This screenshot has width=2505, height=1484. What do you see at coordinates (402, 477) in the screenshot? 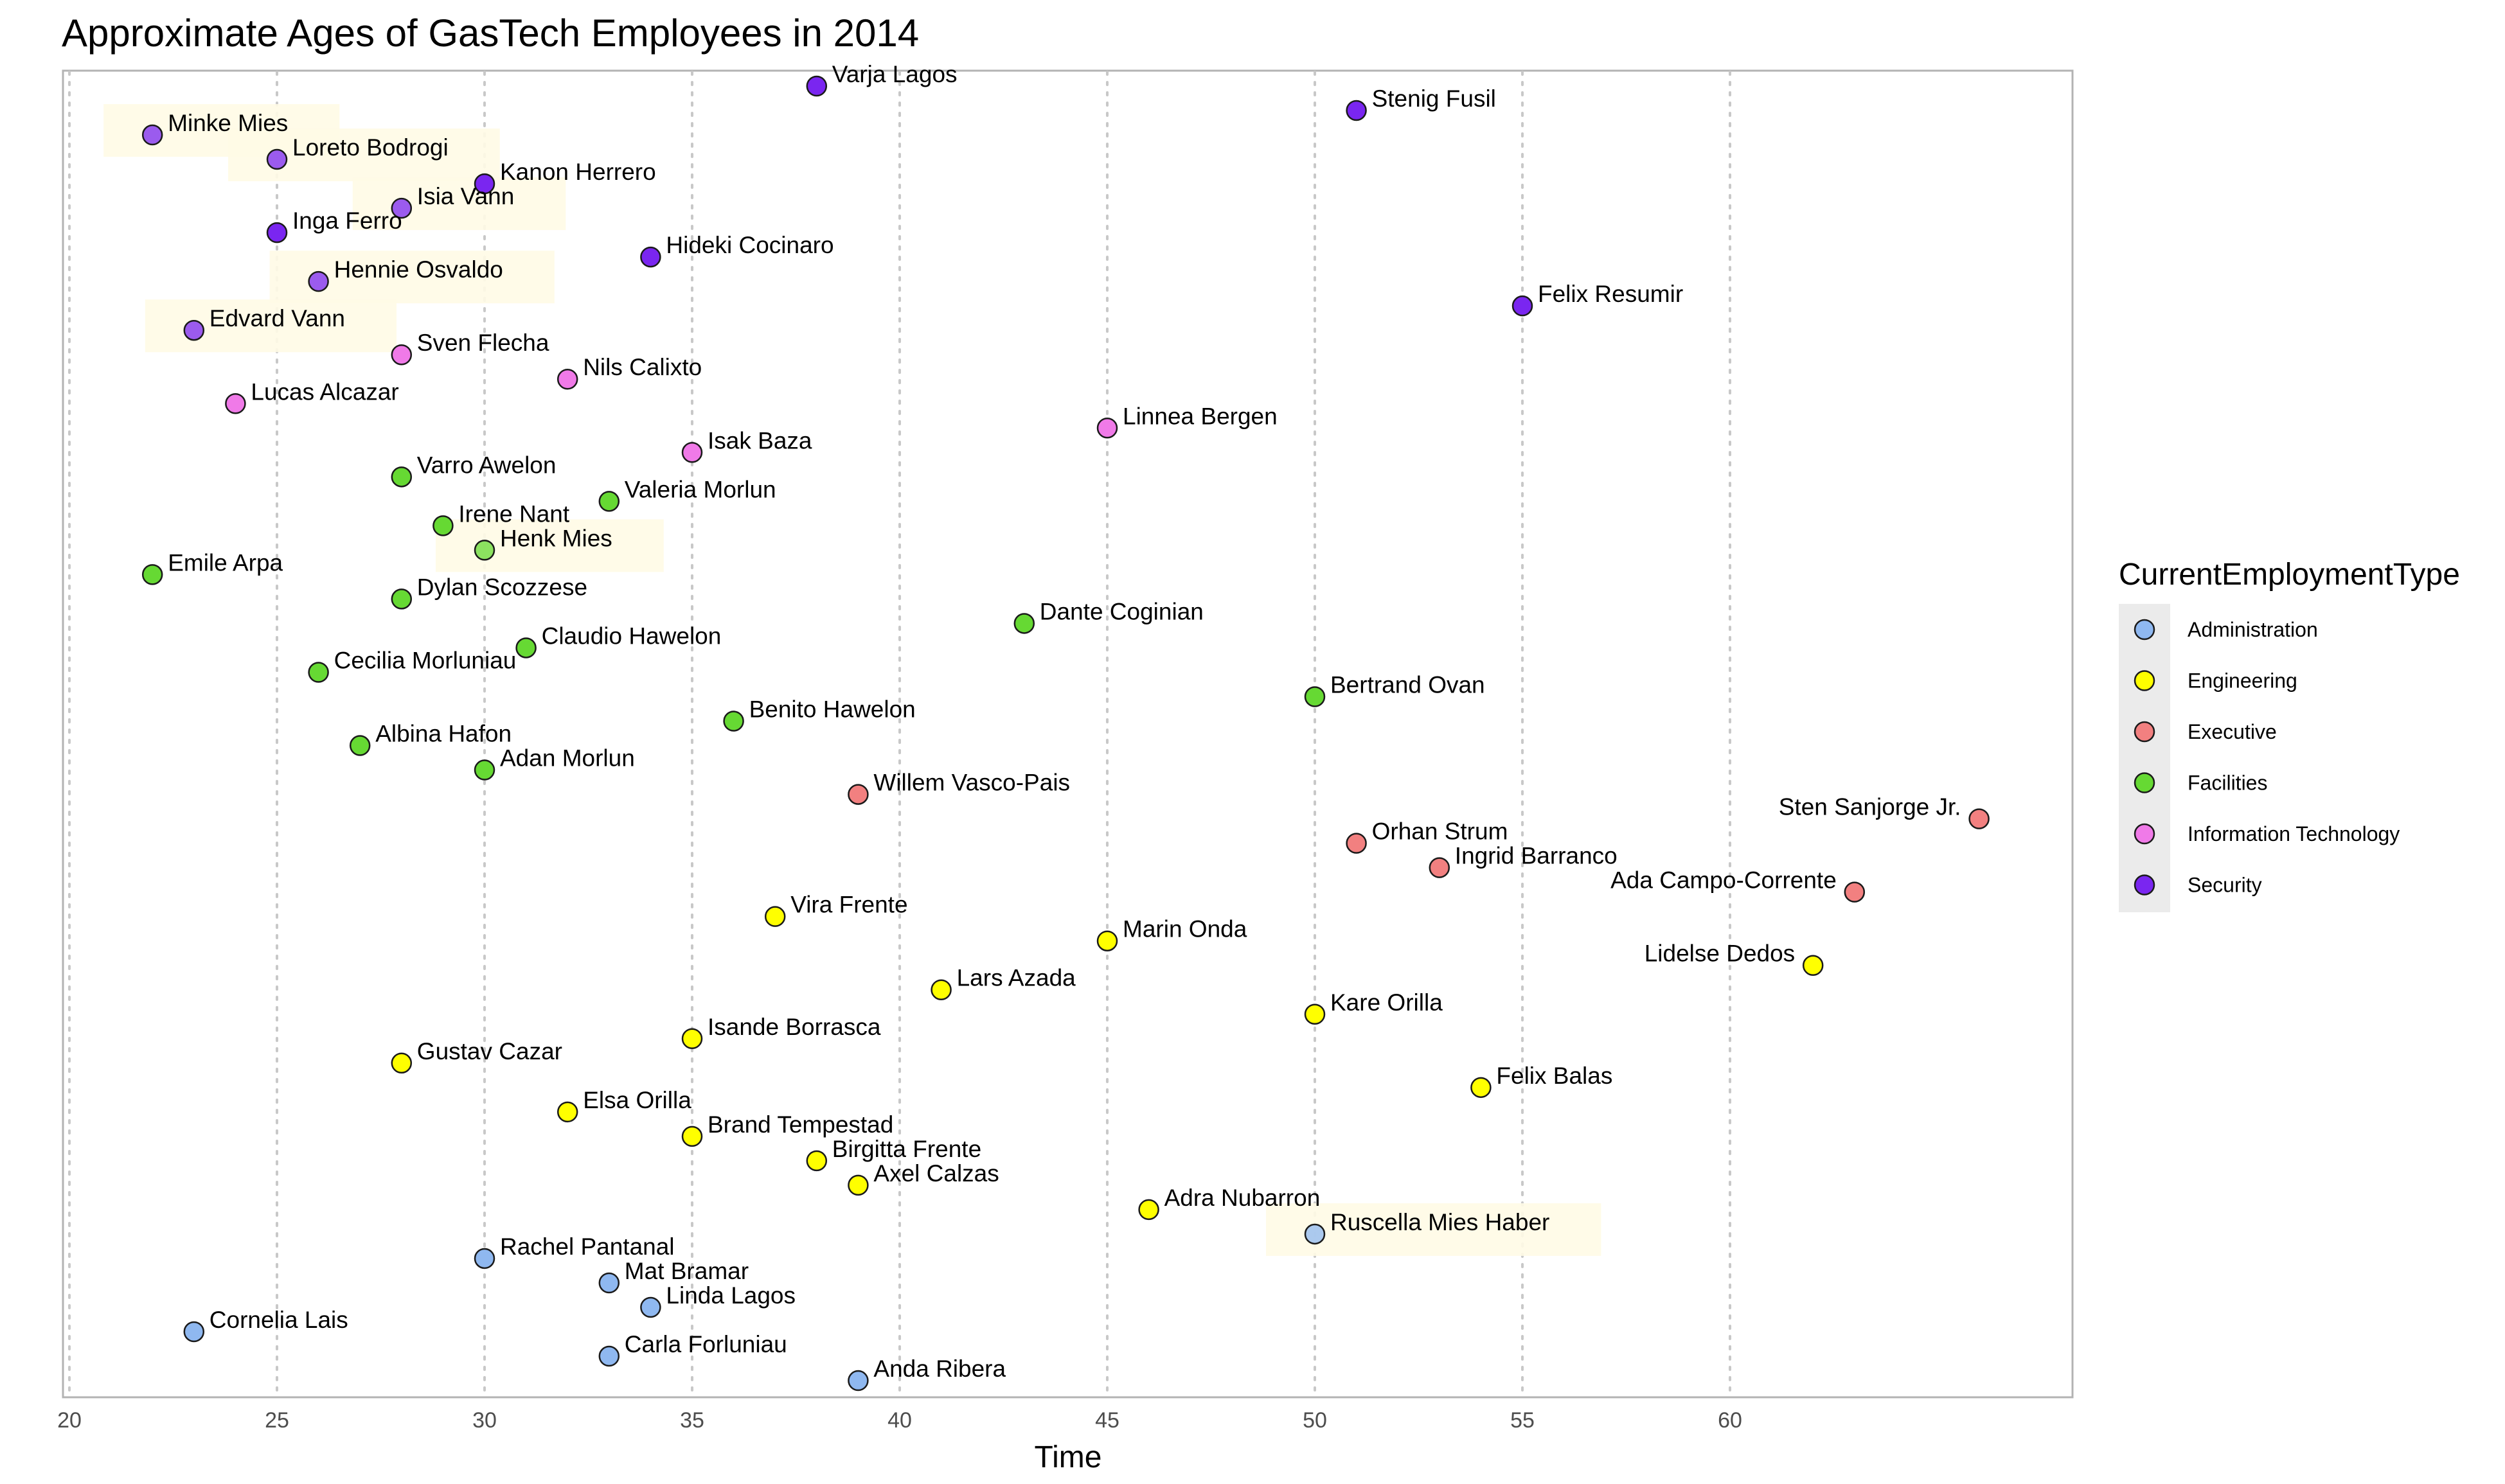
I see `point-varro-awelon` at bounding box center [402, 477].